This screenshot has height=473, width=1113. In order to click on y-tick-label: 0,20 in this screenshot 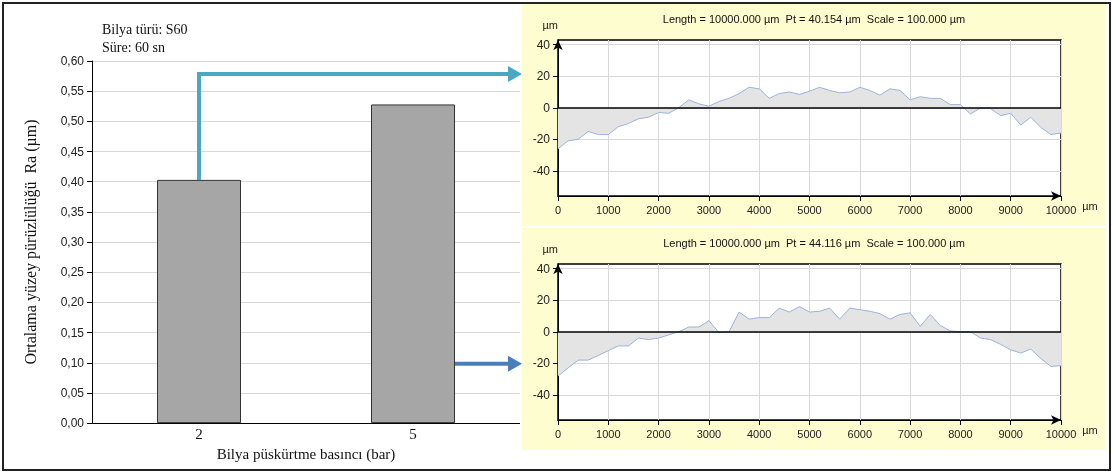, I will do `click(72, 302)`.